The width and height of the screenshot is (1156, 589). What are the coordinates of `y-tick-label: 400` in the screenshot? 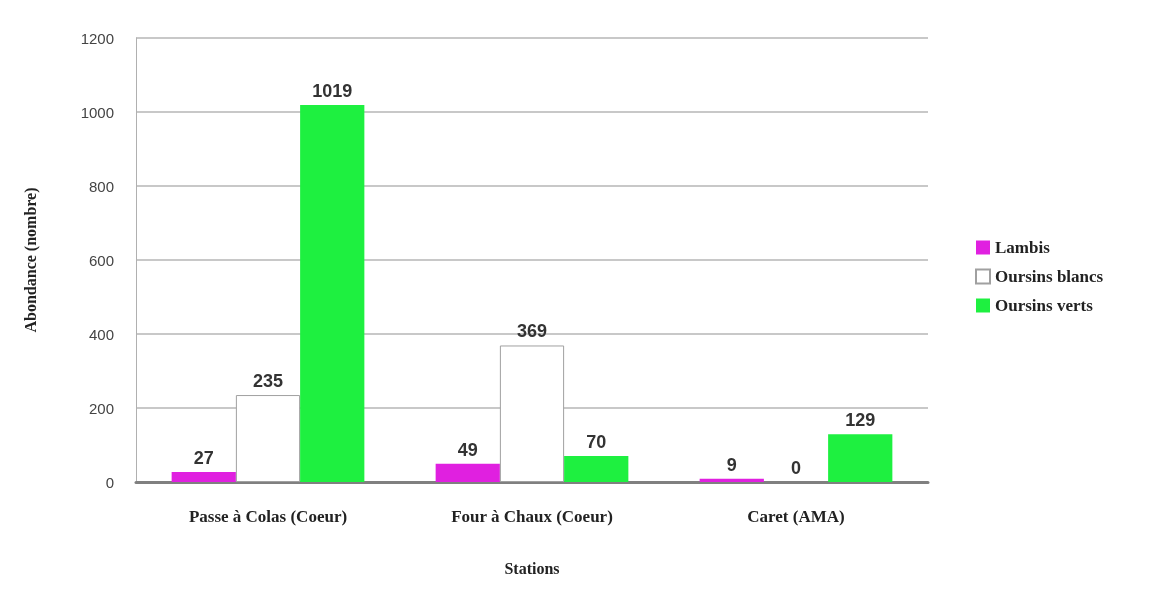 It's located at (101, 334).